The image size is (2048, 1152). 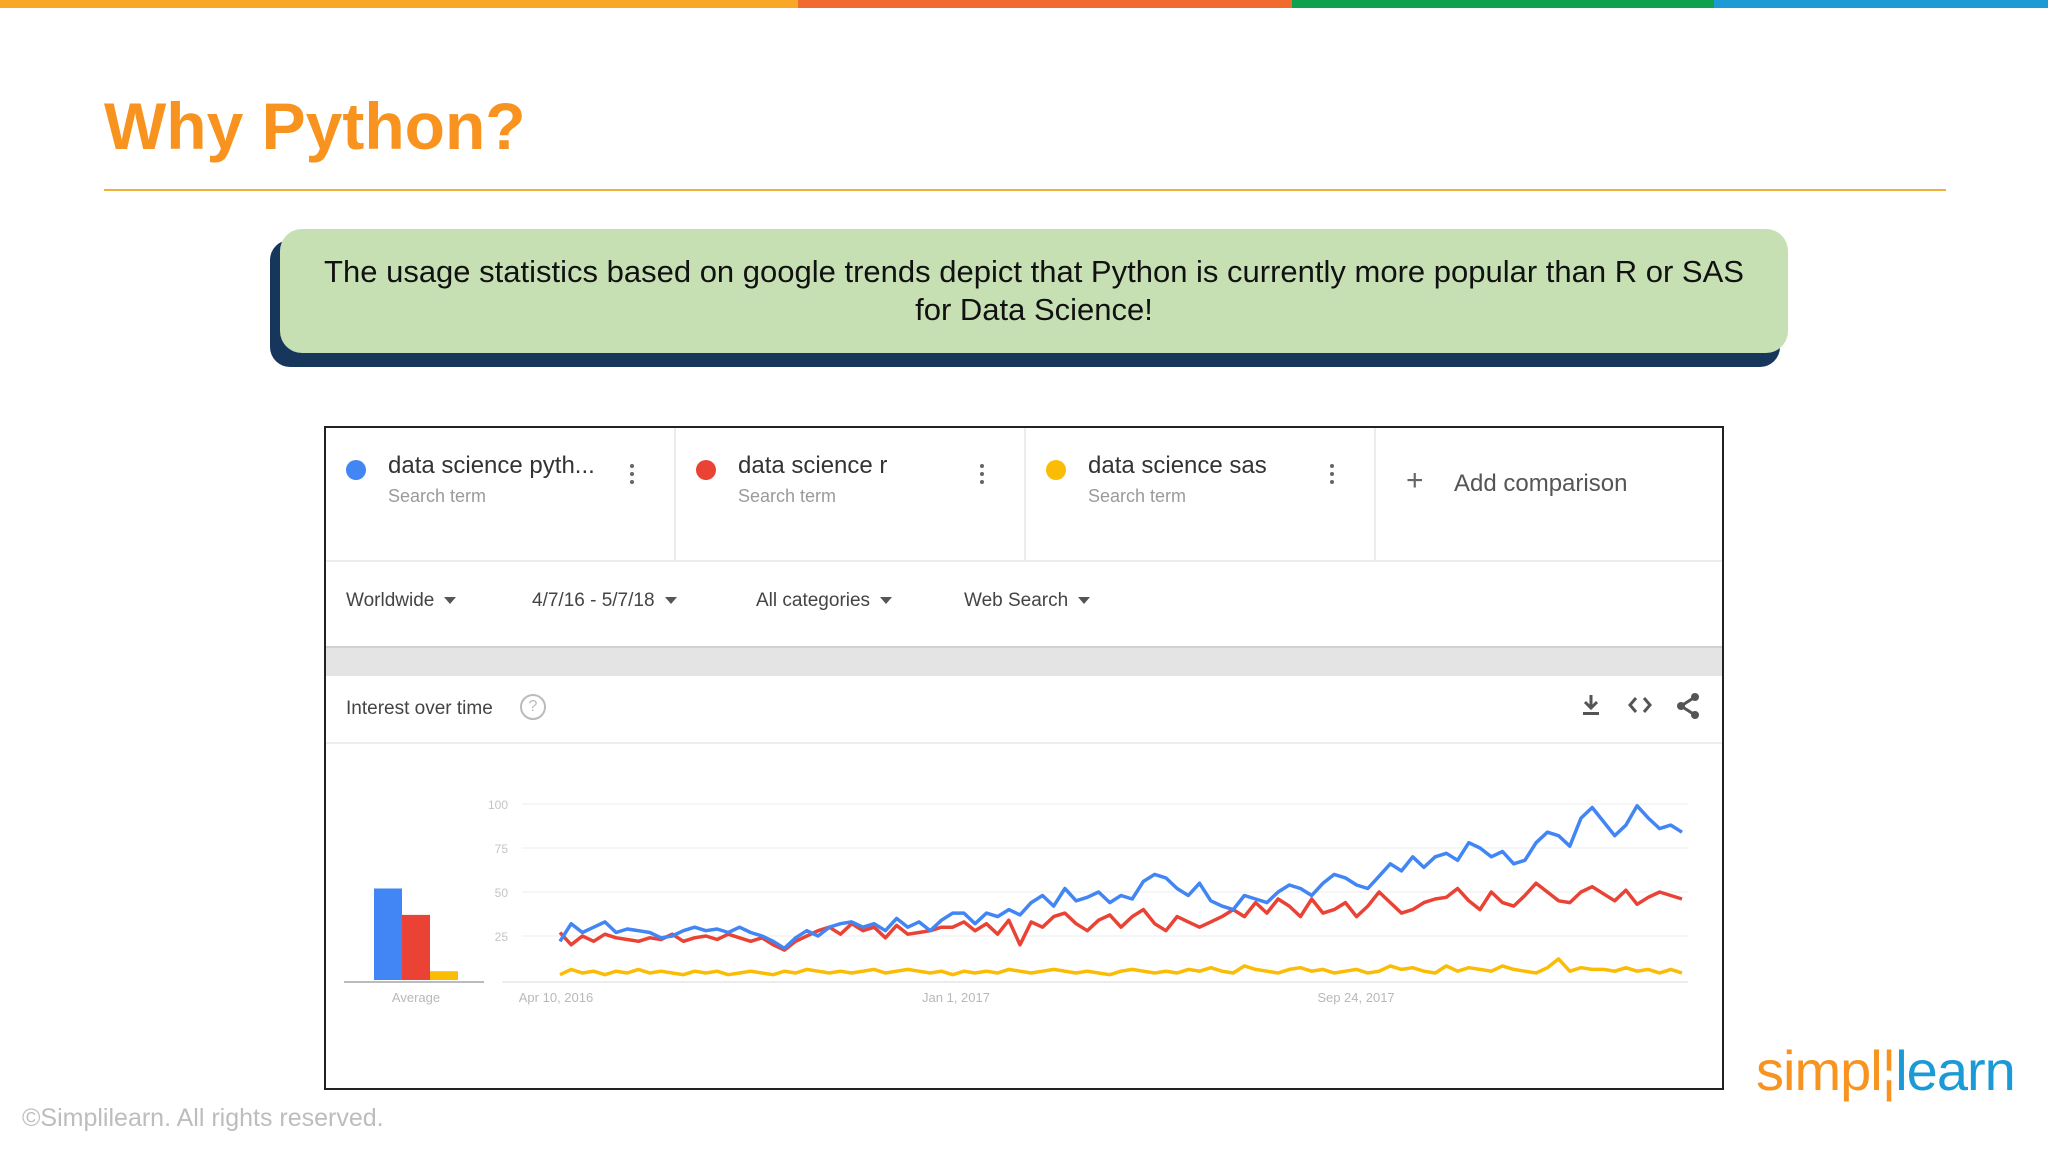 I want to click on category-value: All categories, so click(x=813, y=600).